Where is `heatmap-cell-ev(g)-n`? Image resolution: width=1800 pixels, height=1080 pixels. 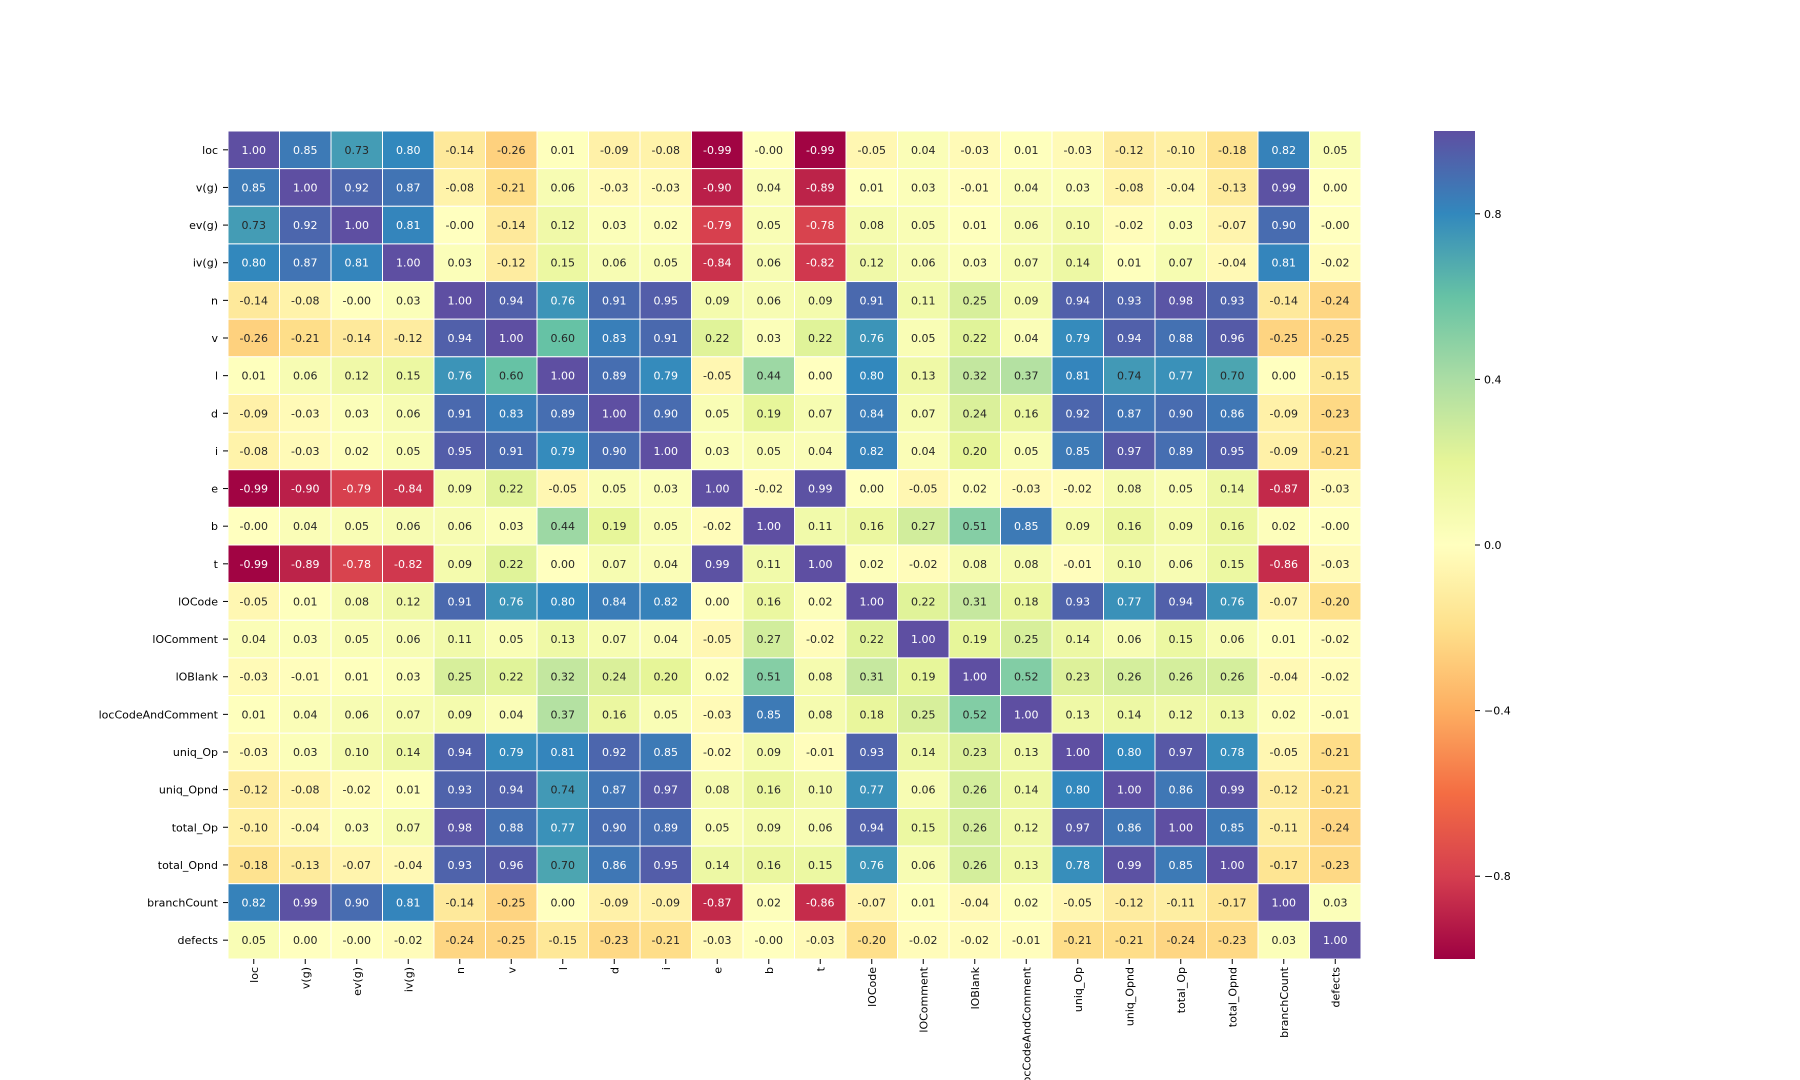 heatmap-cell-ev(g)-n is located at coordinates (459, 225).